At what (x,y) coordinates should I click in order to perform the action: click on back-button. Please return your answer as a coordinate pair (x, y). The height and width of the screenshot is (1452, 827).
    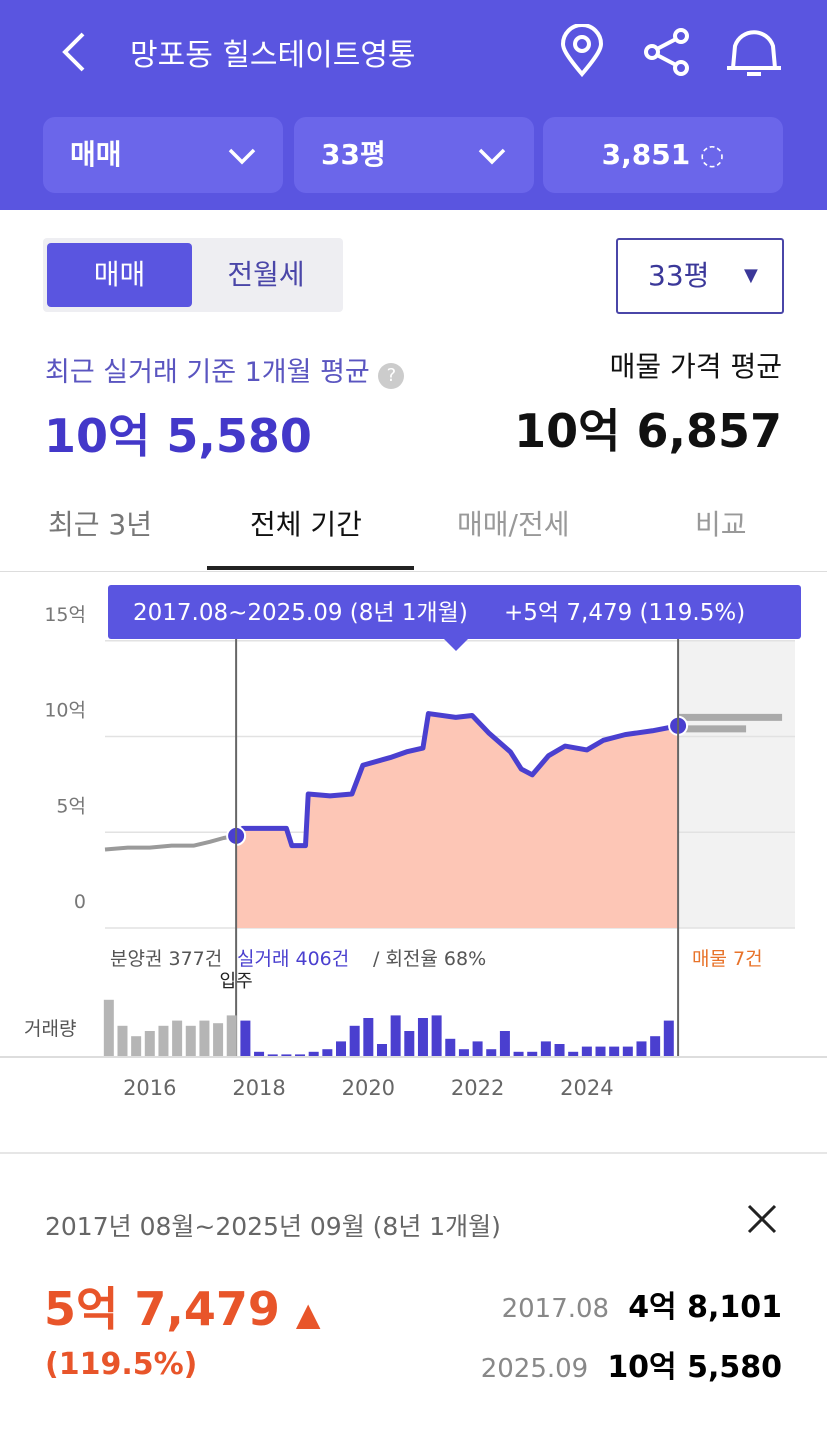
    Looking at the image, I should click on (75, 52).